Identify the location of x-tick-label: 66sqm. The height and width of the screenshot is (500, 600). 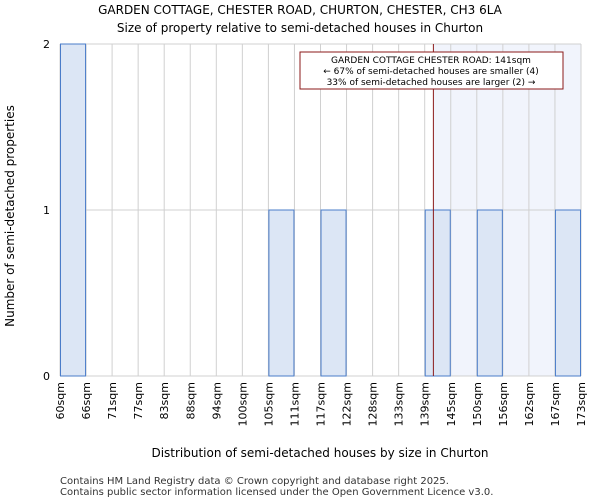
(86, 400).